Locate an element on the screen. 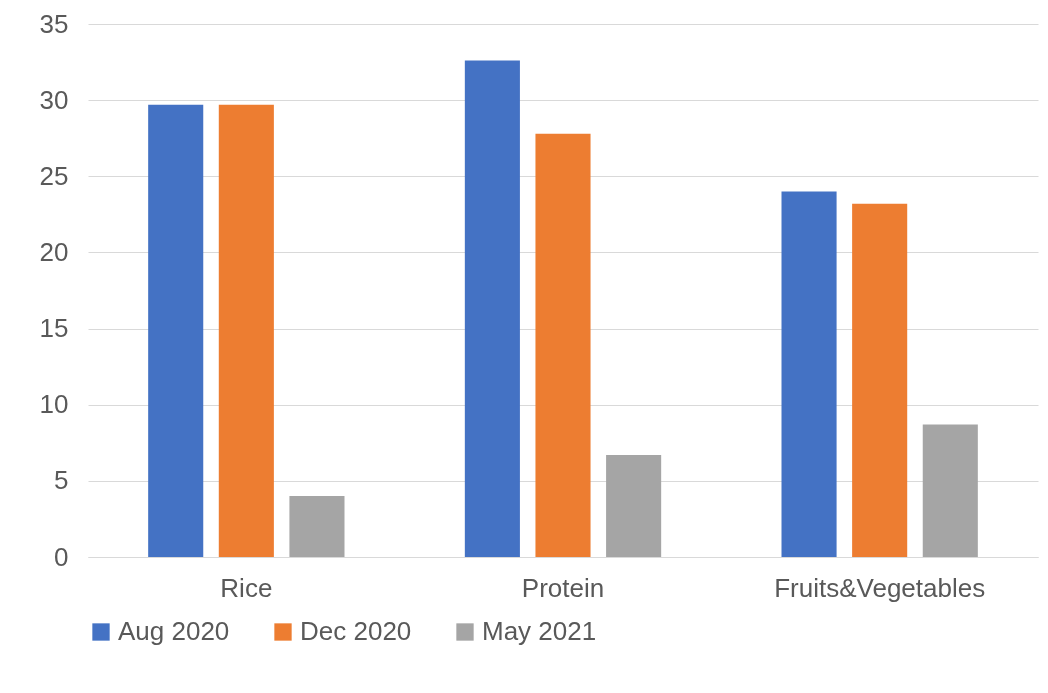  legend-label: Aug 2020 is located at coordinates (174, 631).